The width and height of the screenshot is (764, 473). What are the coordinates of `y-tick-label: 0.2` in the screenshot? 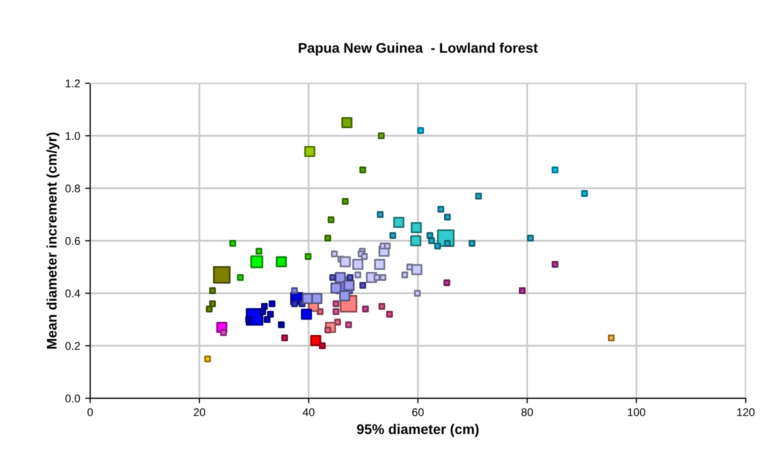 It's located at (72, 346).